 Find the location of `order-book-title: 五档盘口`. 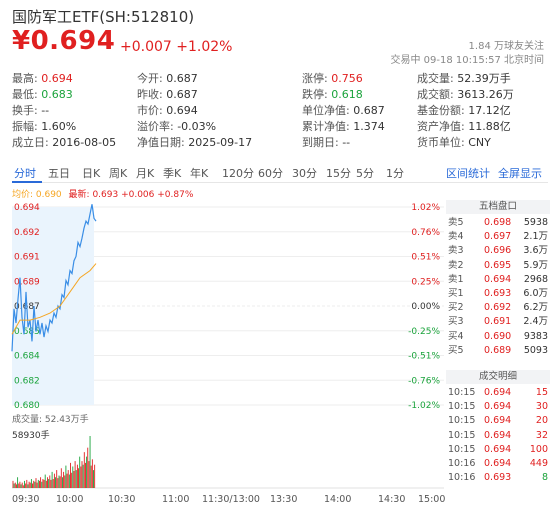

order-book-title: 五档盘口 is located at coordinates (498, 207).